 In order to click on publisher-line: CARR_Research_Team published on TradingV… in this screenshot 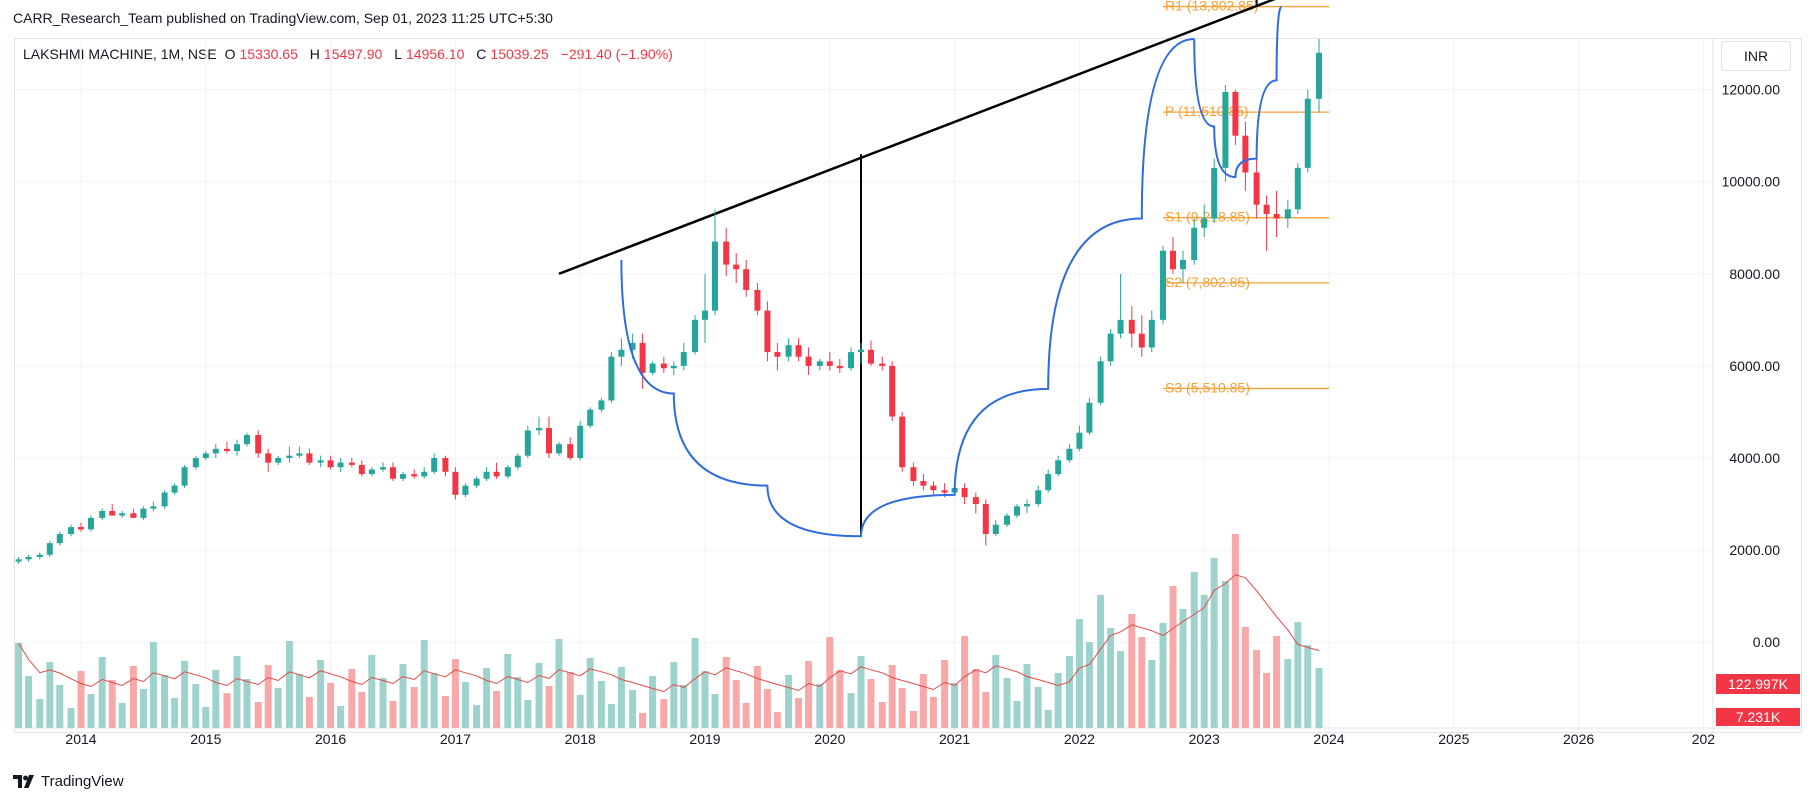, I will do `click(283, 18)`.